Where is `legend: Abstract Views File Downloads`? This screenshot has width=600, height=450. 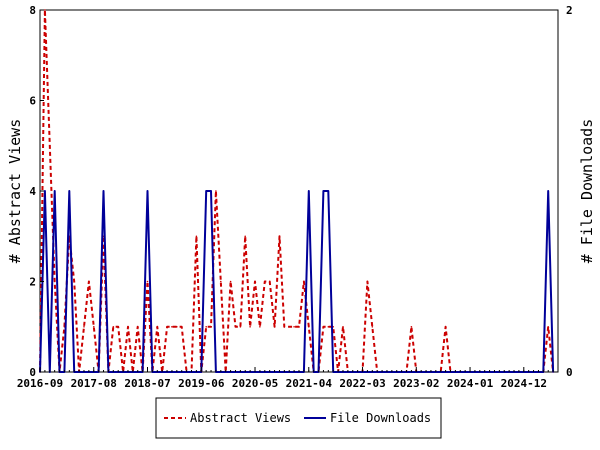
legend: Abstract Views File Downloads is located at coordinates (298, 418).